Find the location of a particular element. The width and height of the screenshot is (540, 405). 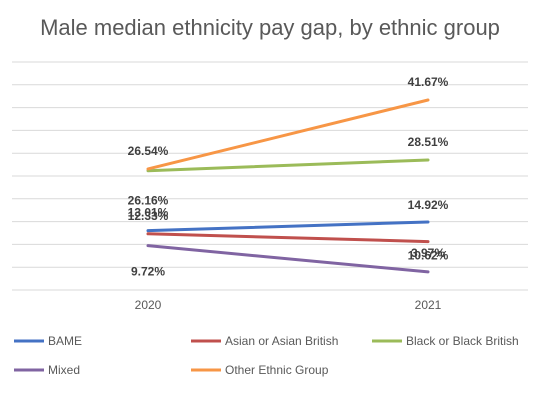

data-label: 13.01% is located at coordinates (148, 213).